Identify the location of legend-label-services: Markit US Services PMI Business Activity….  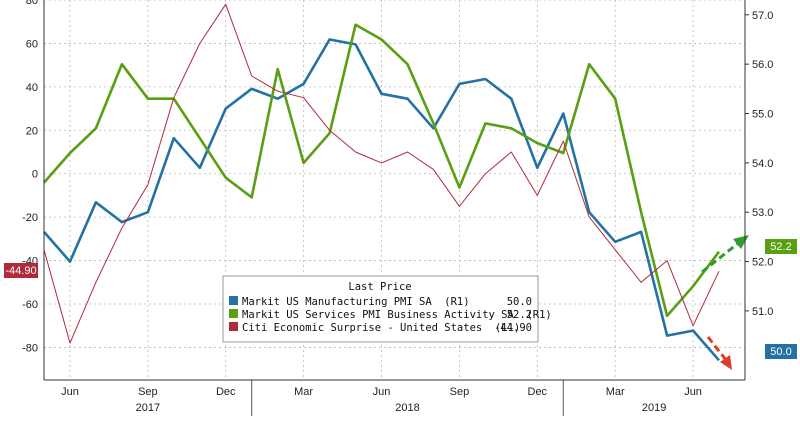
(397, 315).